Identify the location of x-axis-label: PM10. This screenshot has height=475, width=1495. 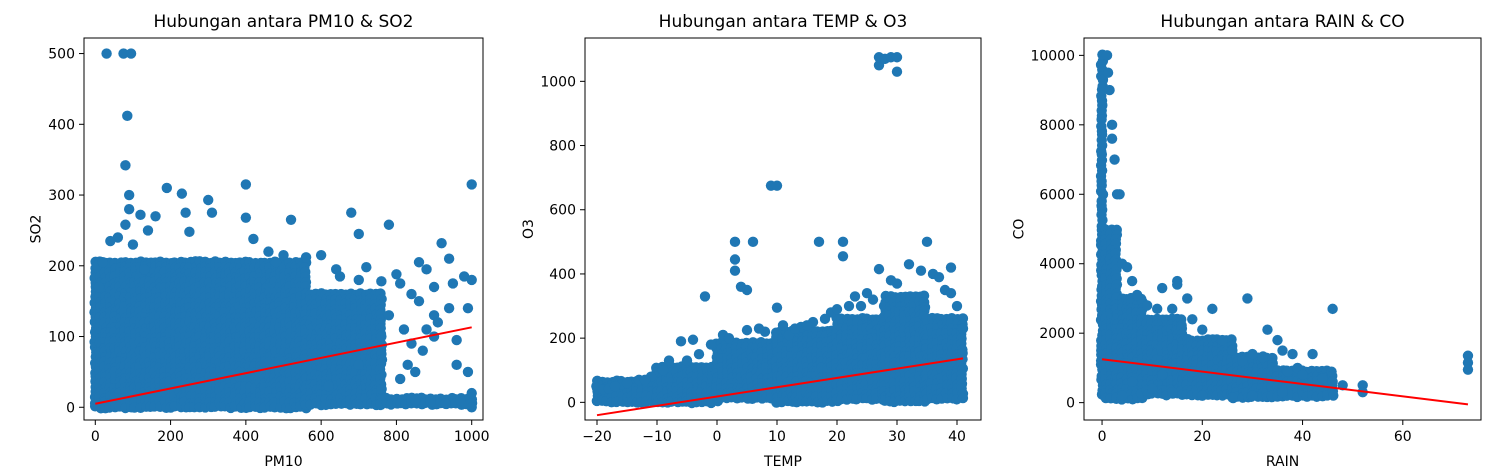
(283, 462).